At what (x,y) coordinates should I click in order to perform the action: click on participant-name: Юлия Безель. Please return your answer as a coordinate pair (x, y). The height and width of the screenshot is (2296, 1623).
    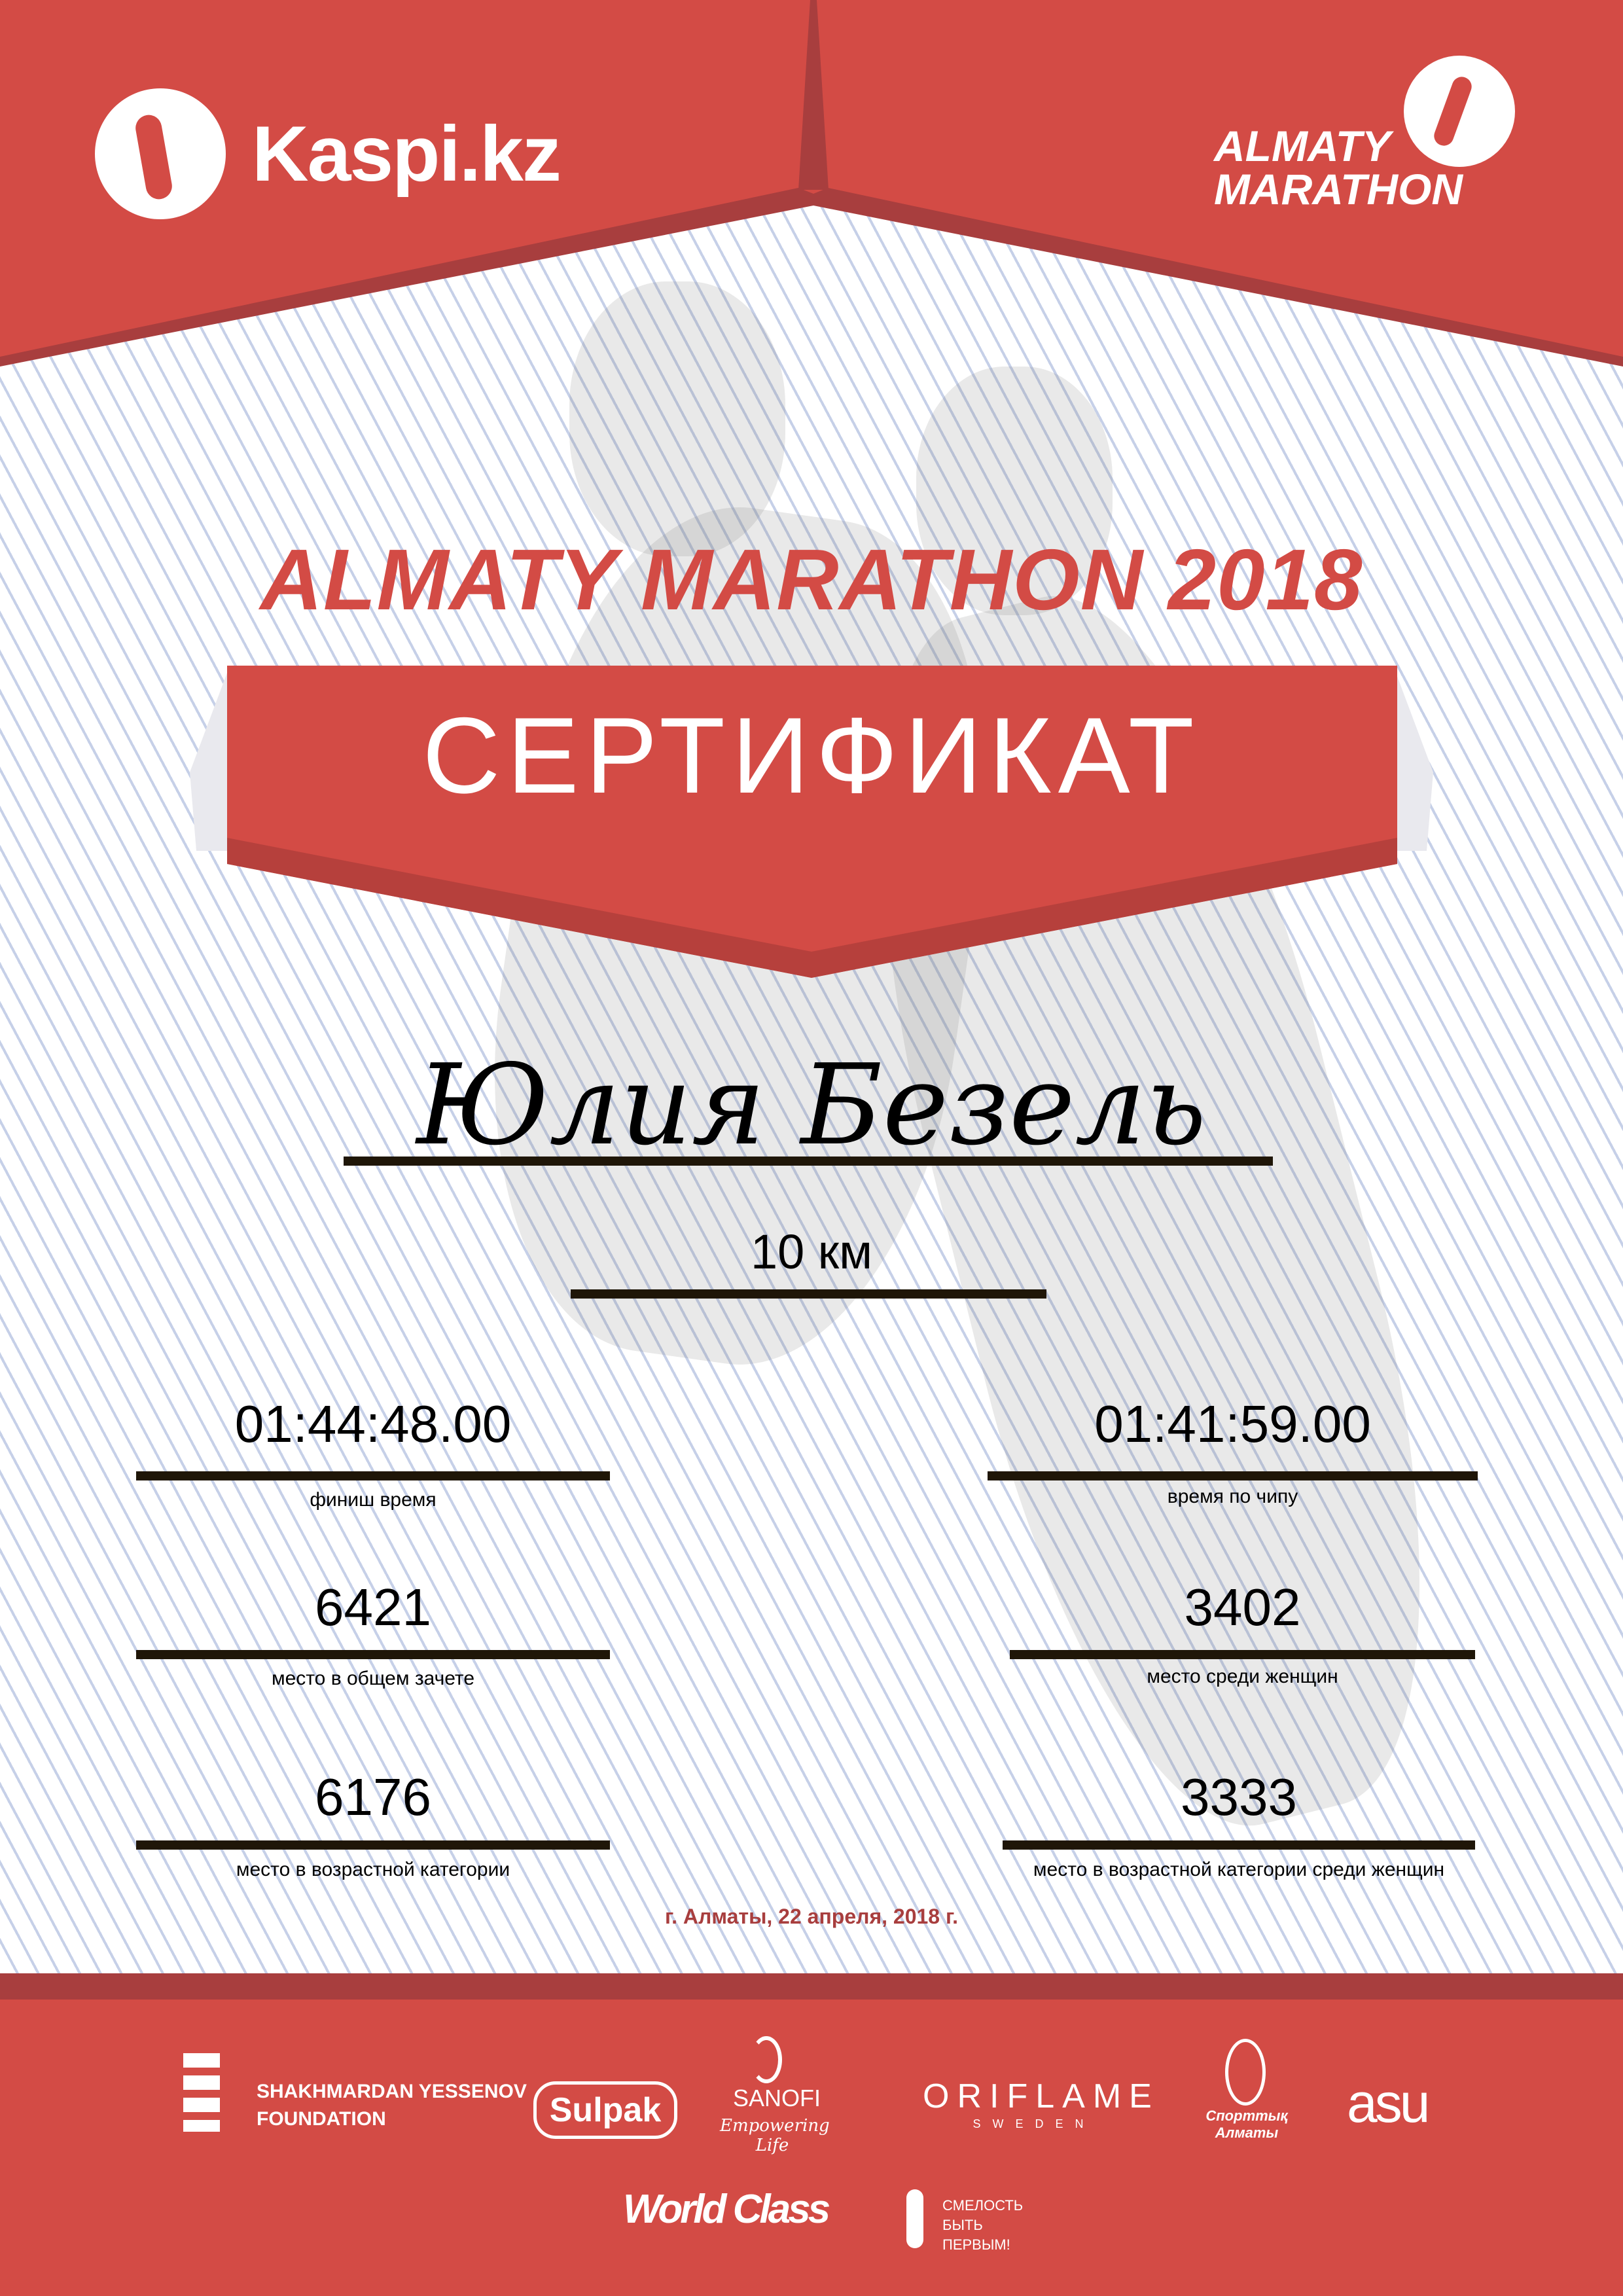
    Looking at the image, I should click on (811, 1105).